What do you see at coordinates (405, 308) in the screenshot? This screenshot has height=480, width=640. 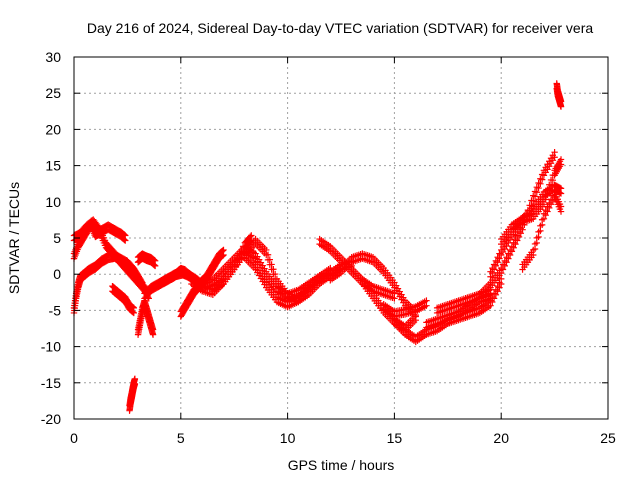 I see `series-track-r` at bounding box center [405, 308].